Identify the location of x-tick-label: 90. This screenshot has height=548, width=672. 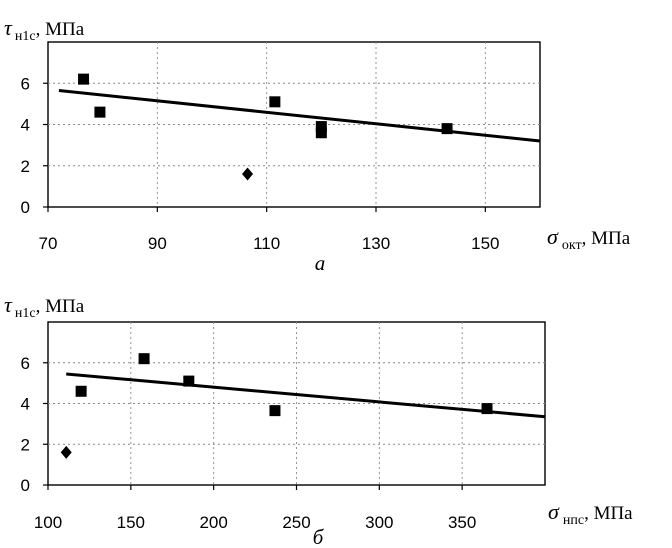
(157, 243).